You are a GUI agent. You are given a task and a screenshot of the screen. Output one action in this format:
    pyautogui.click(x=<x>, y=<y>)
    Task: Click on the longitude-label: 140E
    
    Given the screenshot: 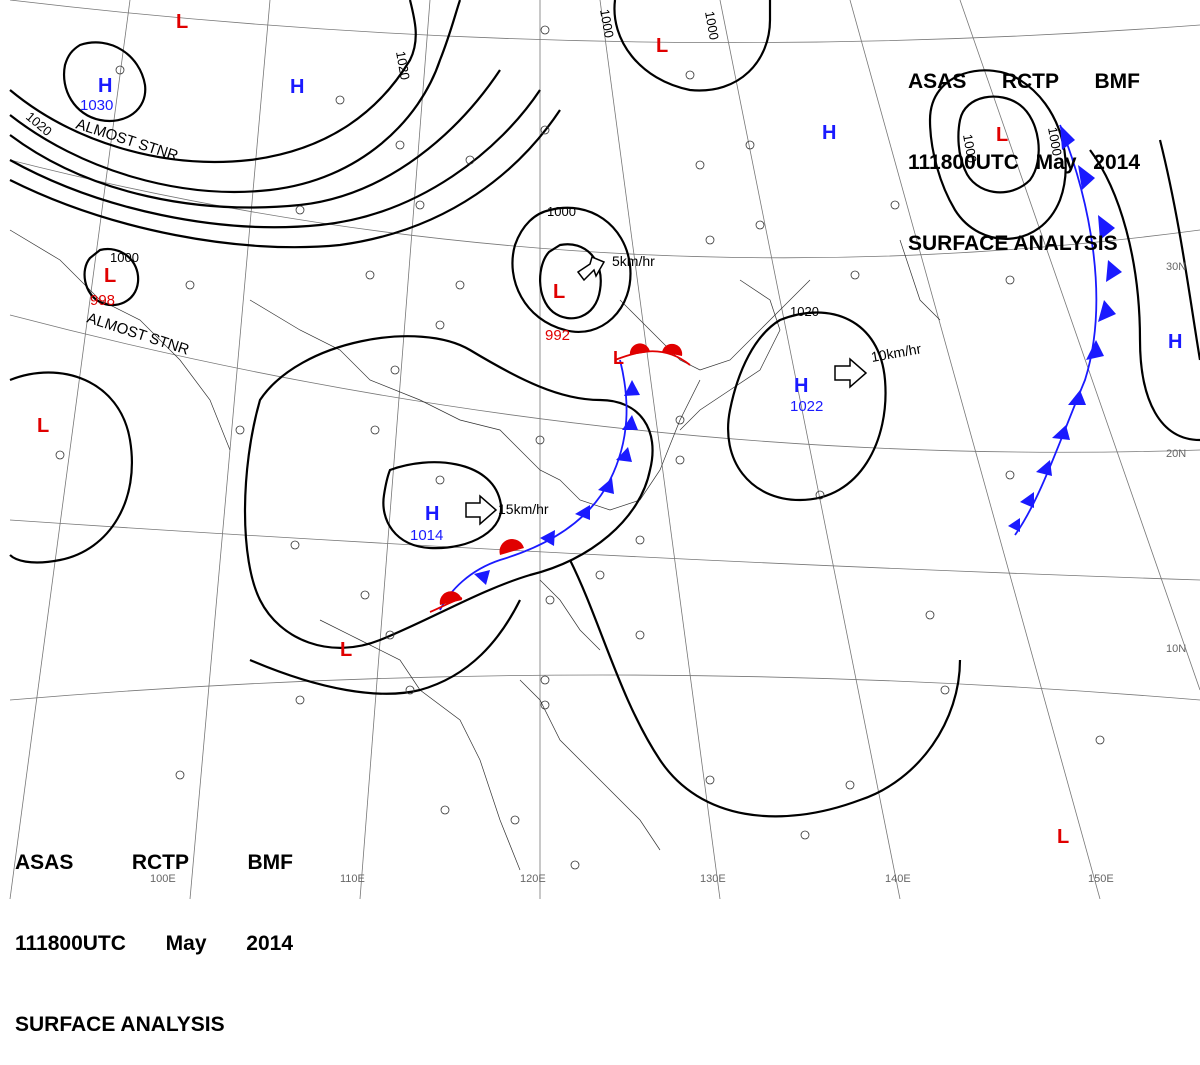 What is the action you would take?
    pyautogui.click(x=898, y=879)
    